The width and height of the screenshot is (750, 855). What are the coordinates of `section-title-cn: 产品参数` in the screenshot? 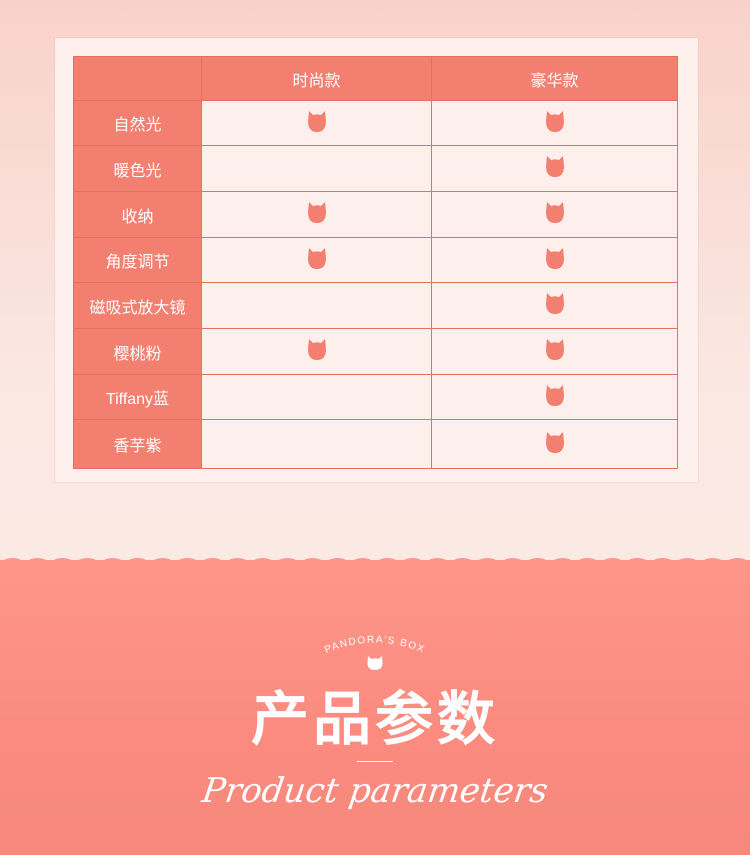 It's located at (374, 719).